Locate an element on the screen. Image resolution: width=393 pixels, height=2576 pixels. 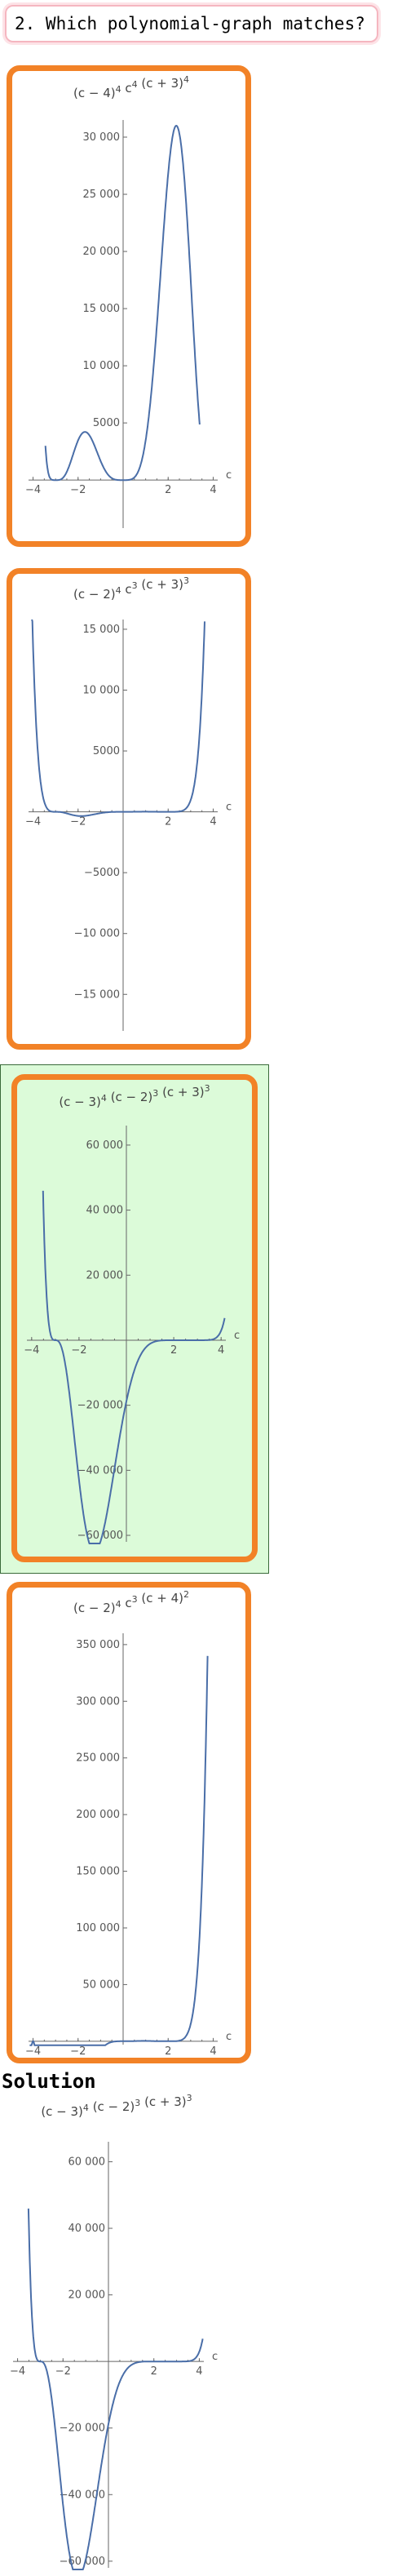
question-prompt: 2. Which polynomial-graph matches? is located at coordinates (191, 23).